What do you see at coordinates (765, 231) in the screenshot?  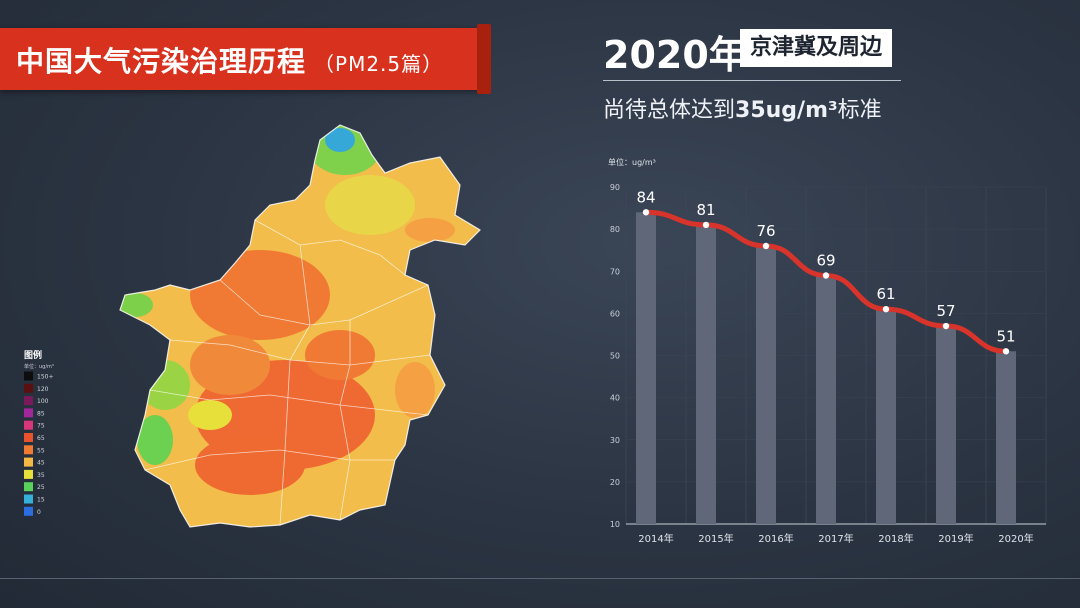 I see `data-label: 76` at bounding box center [765, 231].